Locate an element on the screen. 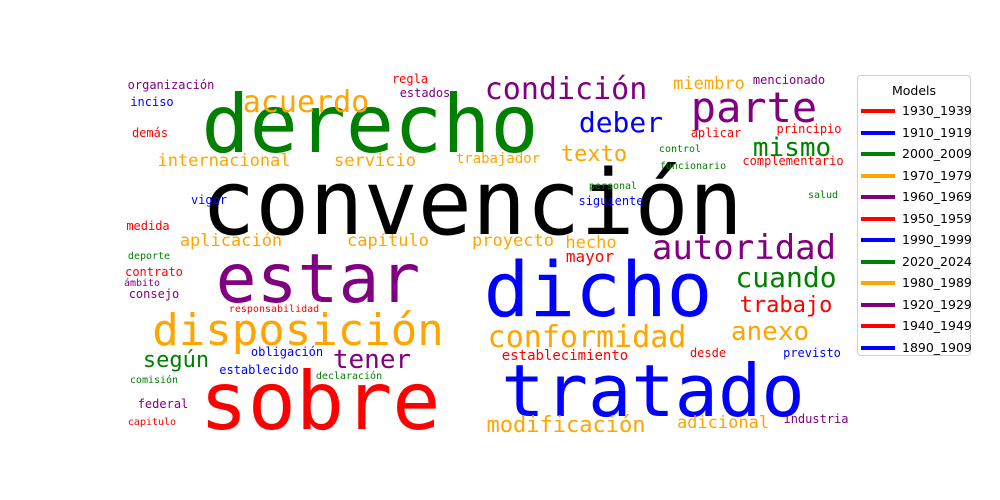 This screenshot has height=500, width=1000. legend-entry: 1910_1919 is located at coordinates (915, 133).